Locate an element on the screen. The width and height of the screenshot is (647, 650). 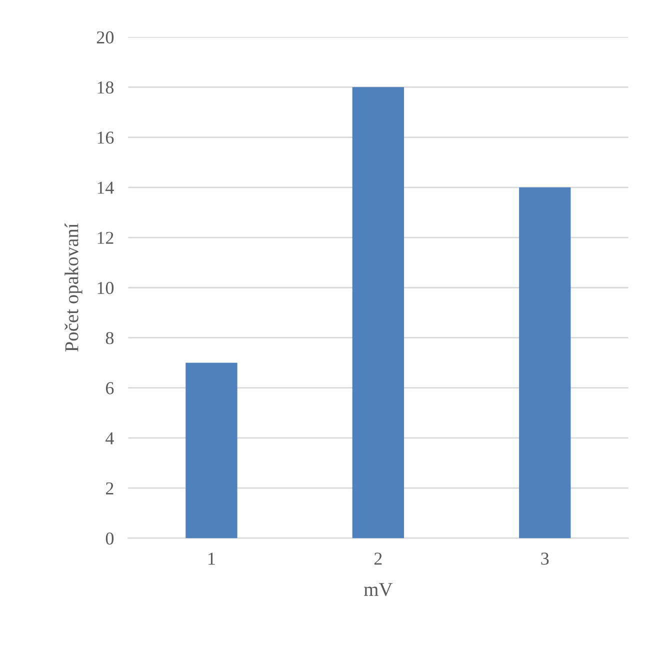
y-tick-label: 10 is located at coordinates (106, 288).